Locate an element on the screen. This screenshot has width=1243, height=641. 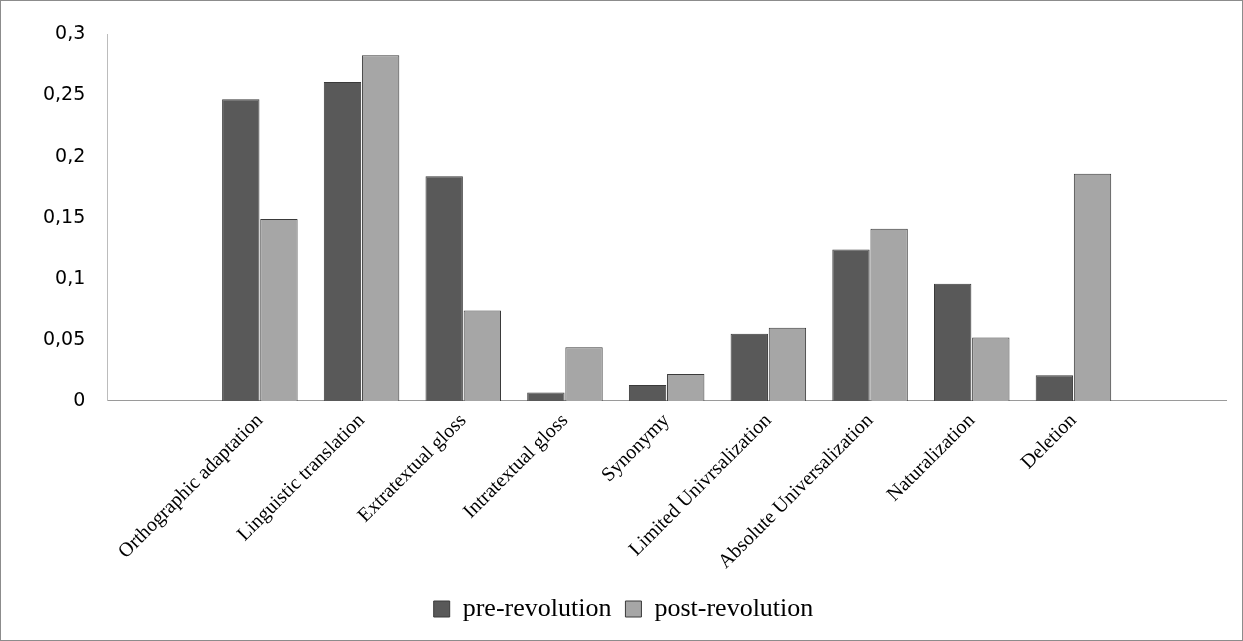
legend-label: pre-revolution is located at coordinates (537, 607).